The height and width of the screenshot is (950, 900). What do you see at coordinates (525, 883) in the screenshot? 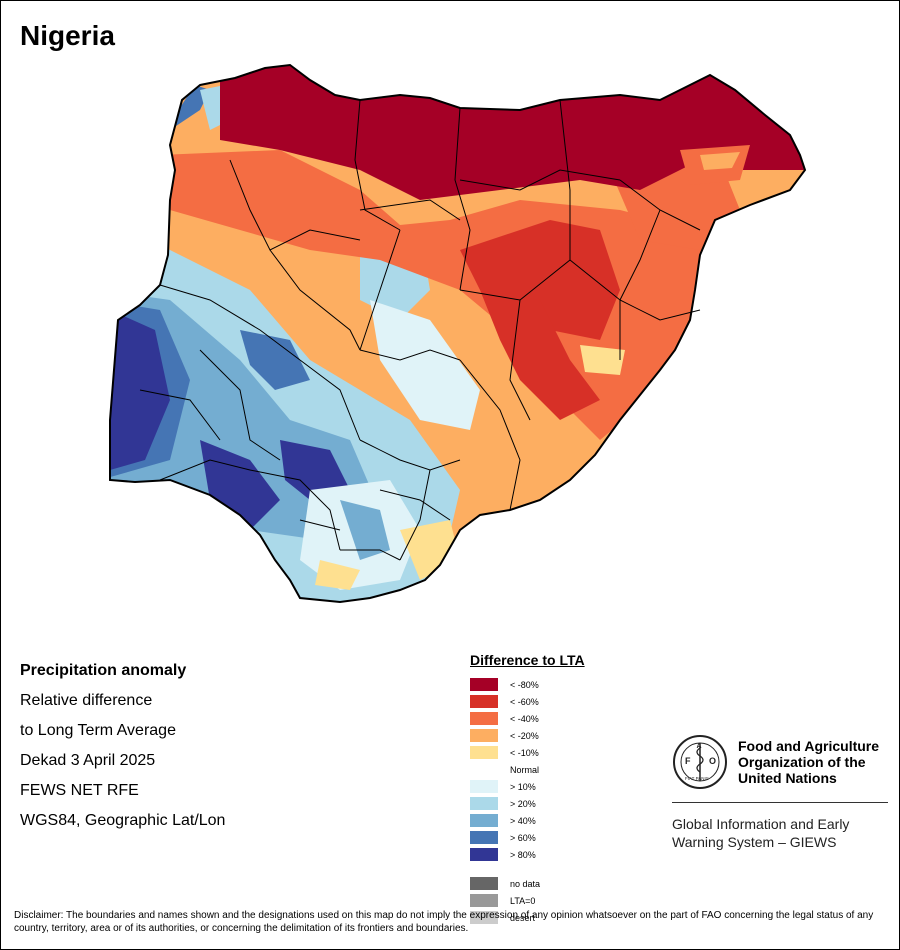
I see `legend-label: no data` at bounding box center [525, 883].